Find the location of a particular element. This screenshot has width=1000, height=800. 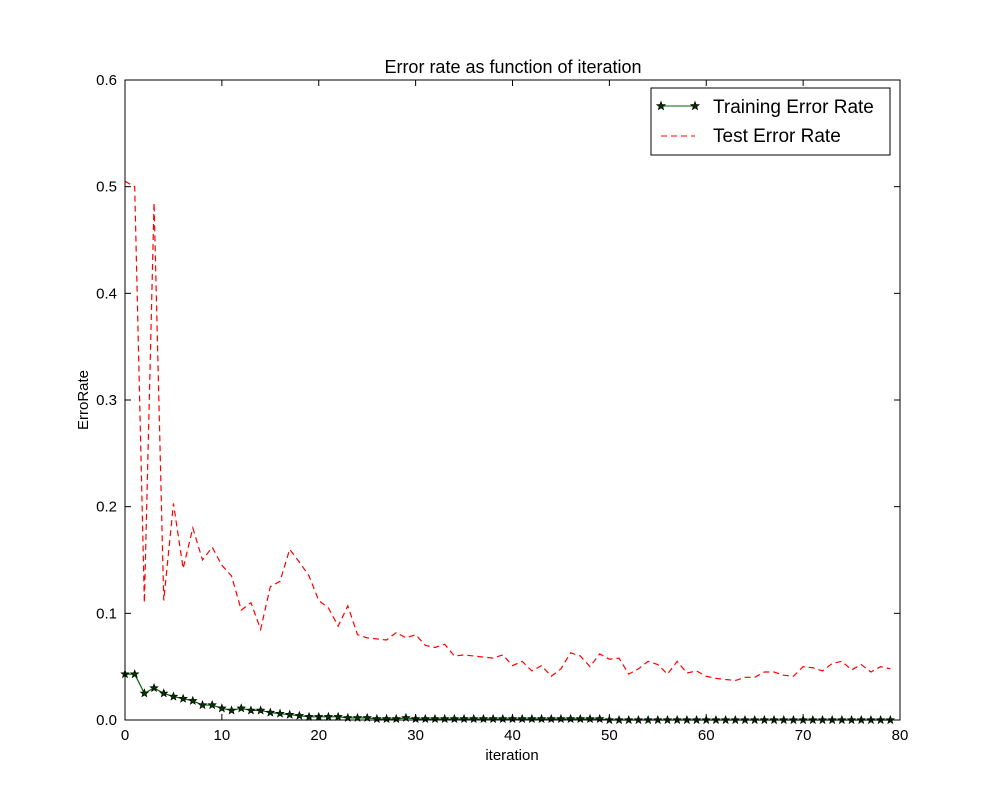

y-tick-label: 0.2 is located at coordinates (106, 507).